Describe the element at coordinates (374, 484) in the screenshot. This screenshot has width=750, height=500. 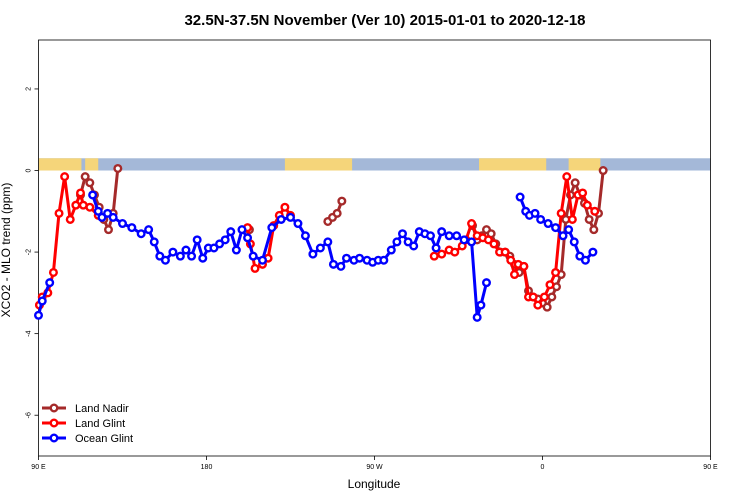
I see `x-axis-label: Longitude` at that location.